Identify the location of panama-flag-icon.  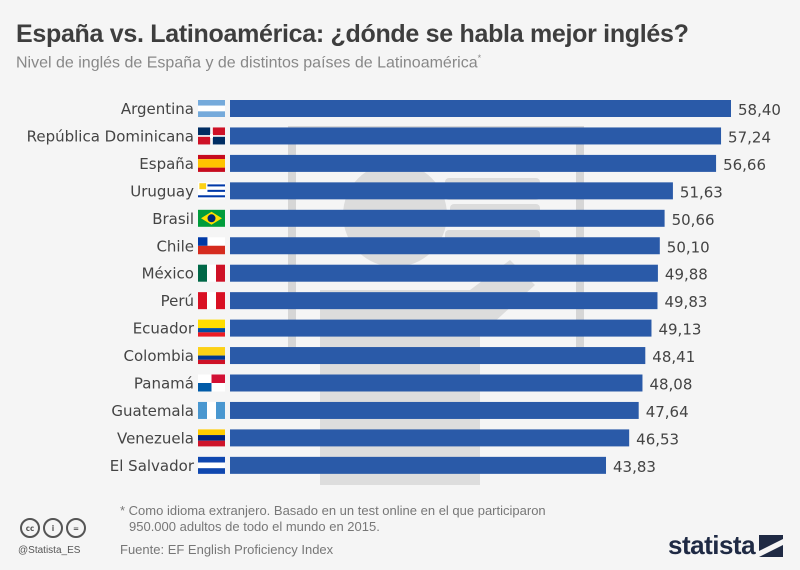
(211, 383).